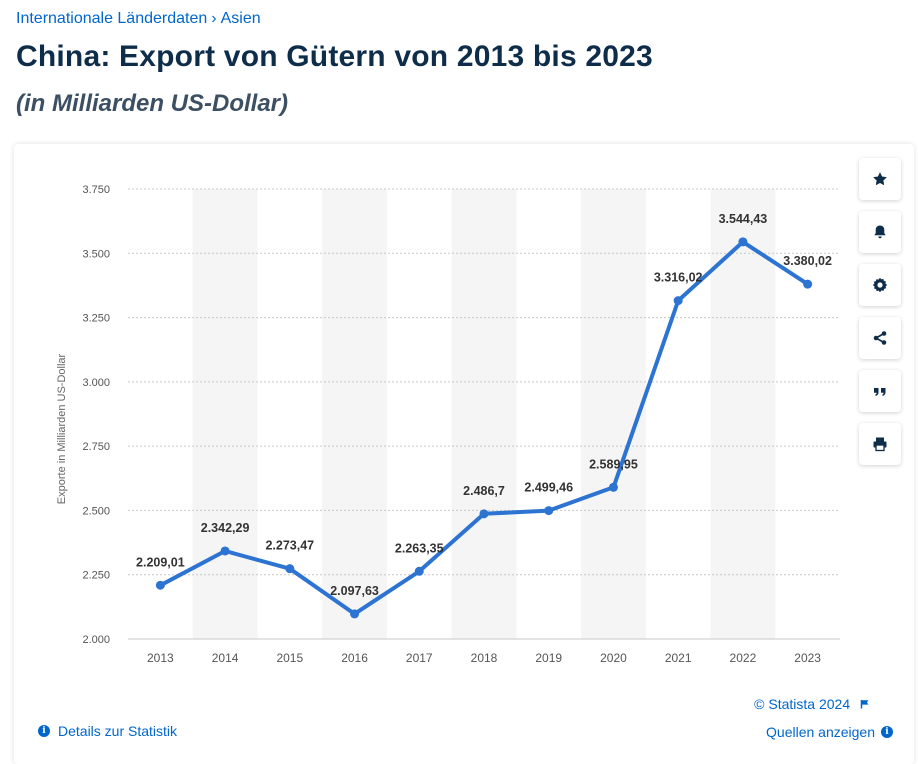 Image resolution: width=919 pixels, height=764 pixels. I want to click on share-icon, so click(880, 338).